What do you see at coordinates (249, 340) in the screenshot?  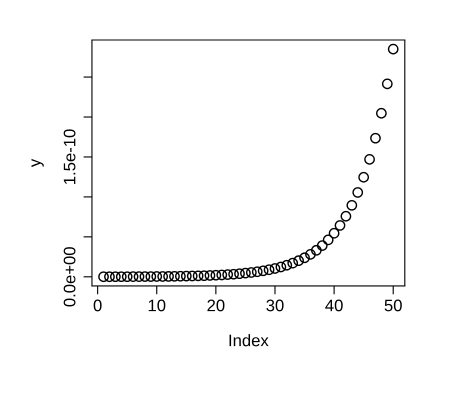 I see `x-axis-title: Index` at bounding box center [249, 340].